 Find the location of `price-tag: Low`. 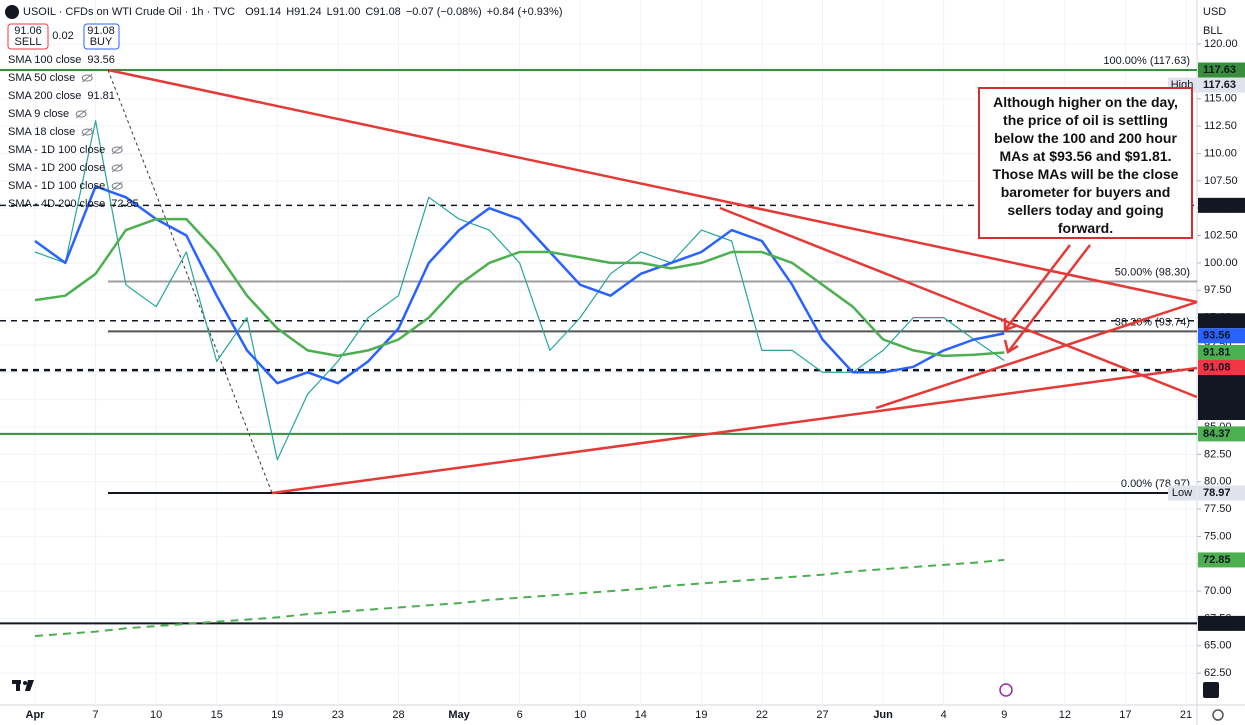

price-tag: Low is located at coordinates (1182, 493).